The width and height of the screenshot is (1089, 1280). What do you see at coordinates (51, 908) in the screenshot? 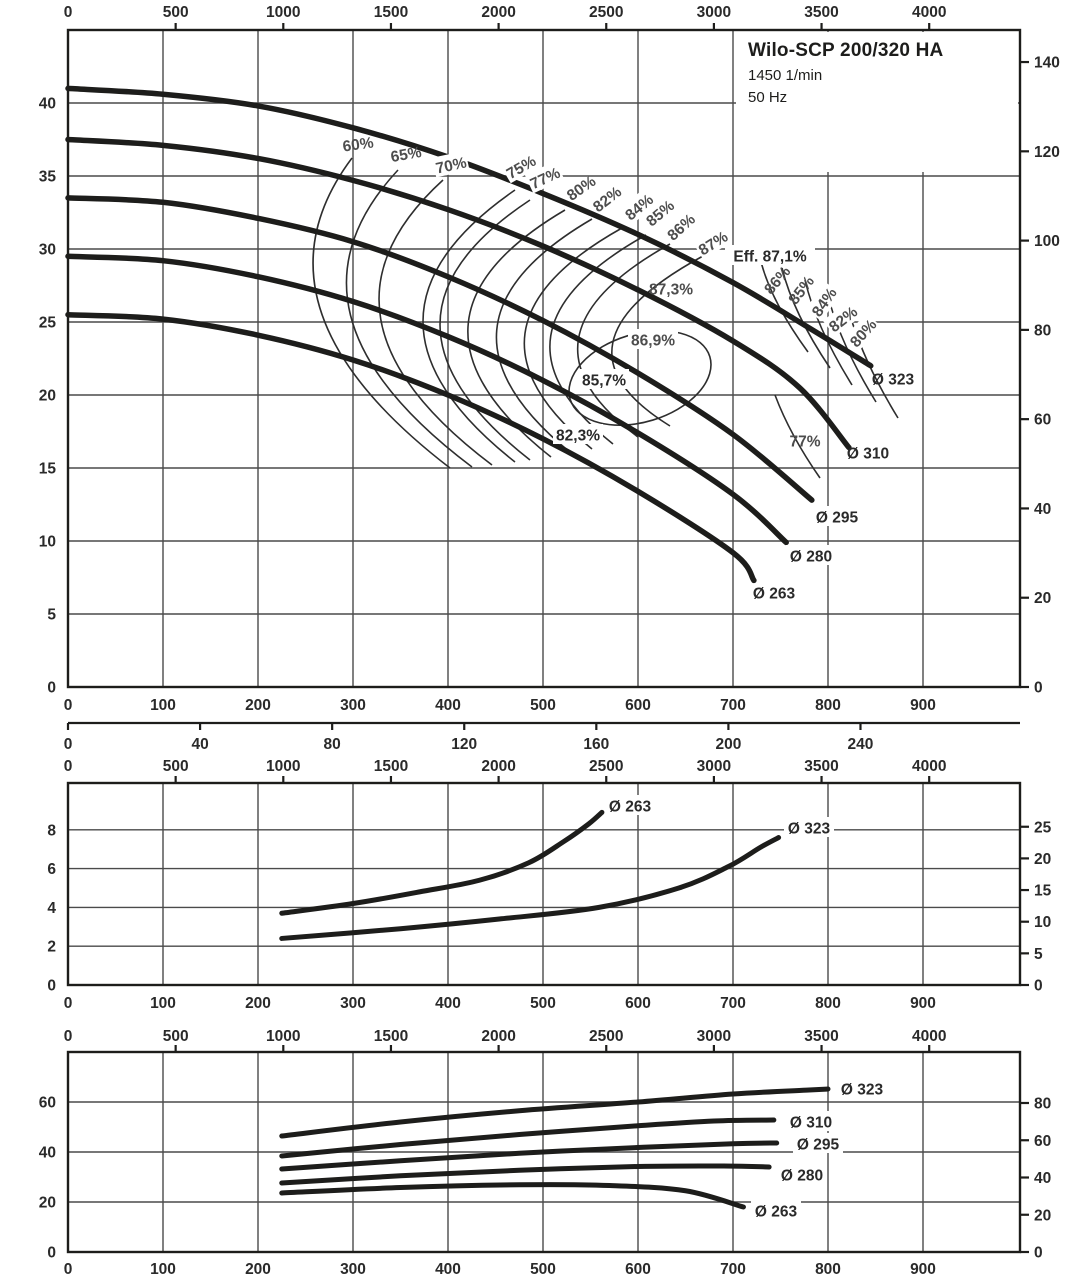
I see `tick-label: 4` at bounding box center [51, 908].